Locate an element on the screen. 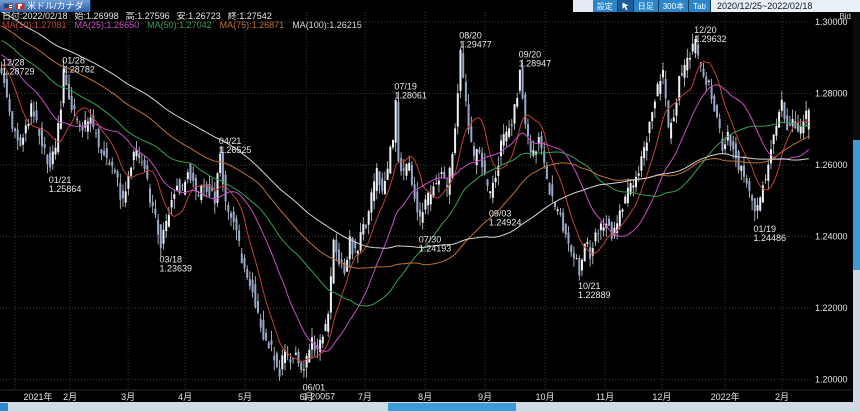 This screenshot has height=412, width=860. cursor-tool-button is located at coordinates (625, 6).